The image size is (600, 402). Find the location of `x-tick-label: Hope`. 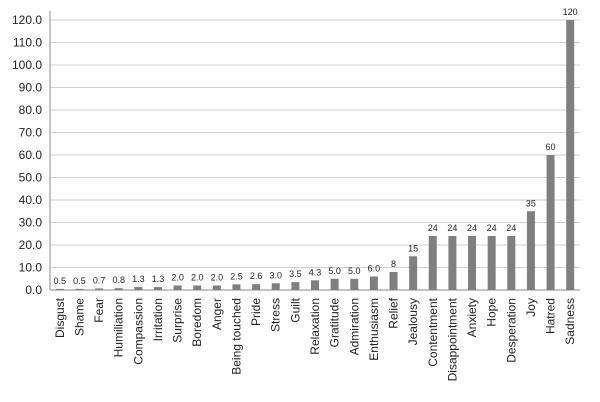

x-tick-label: Hope is located at coordinates (492, 312).